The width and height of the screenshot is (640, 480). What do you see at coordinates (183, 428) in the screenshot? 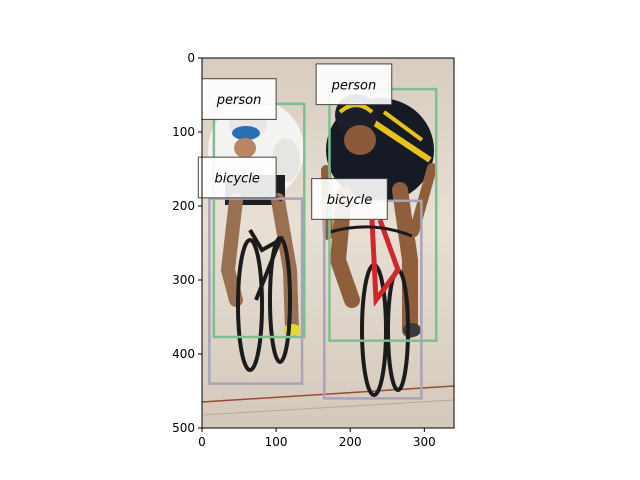
I see `y-tick-label: 500` at bounding box center [183, 428].